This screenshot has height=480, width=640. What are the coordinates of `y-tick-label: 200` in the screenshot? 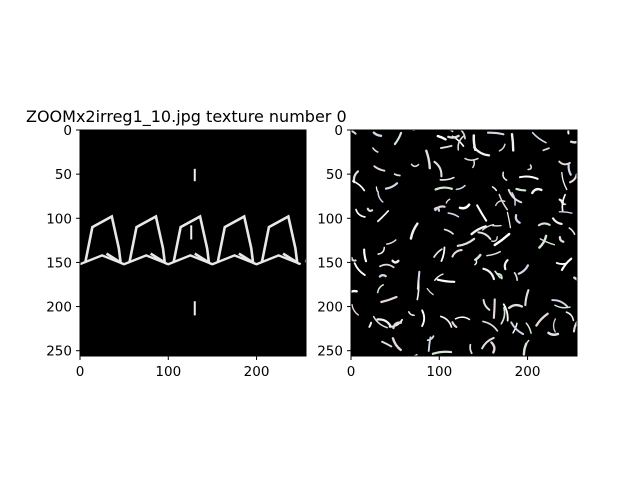 It's located at (330, 308).